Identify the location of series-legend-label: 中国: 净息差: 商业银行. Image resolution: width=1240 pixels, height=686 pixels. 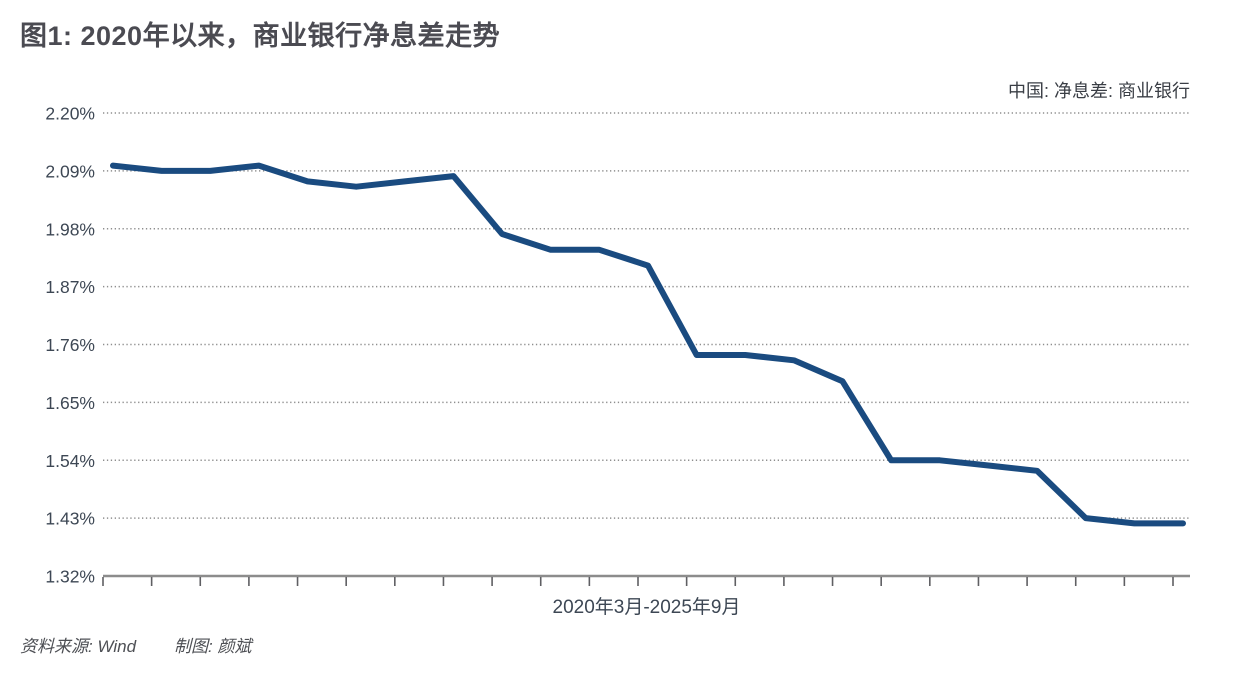
(1098, 91).